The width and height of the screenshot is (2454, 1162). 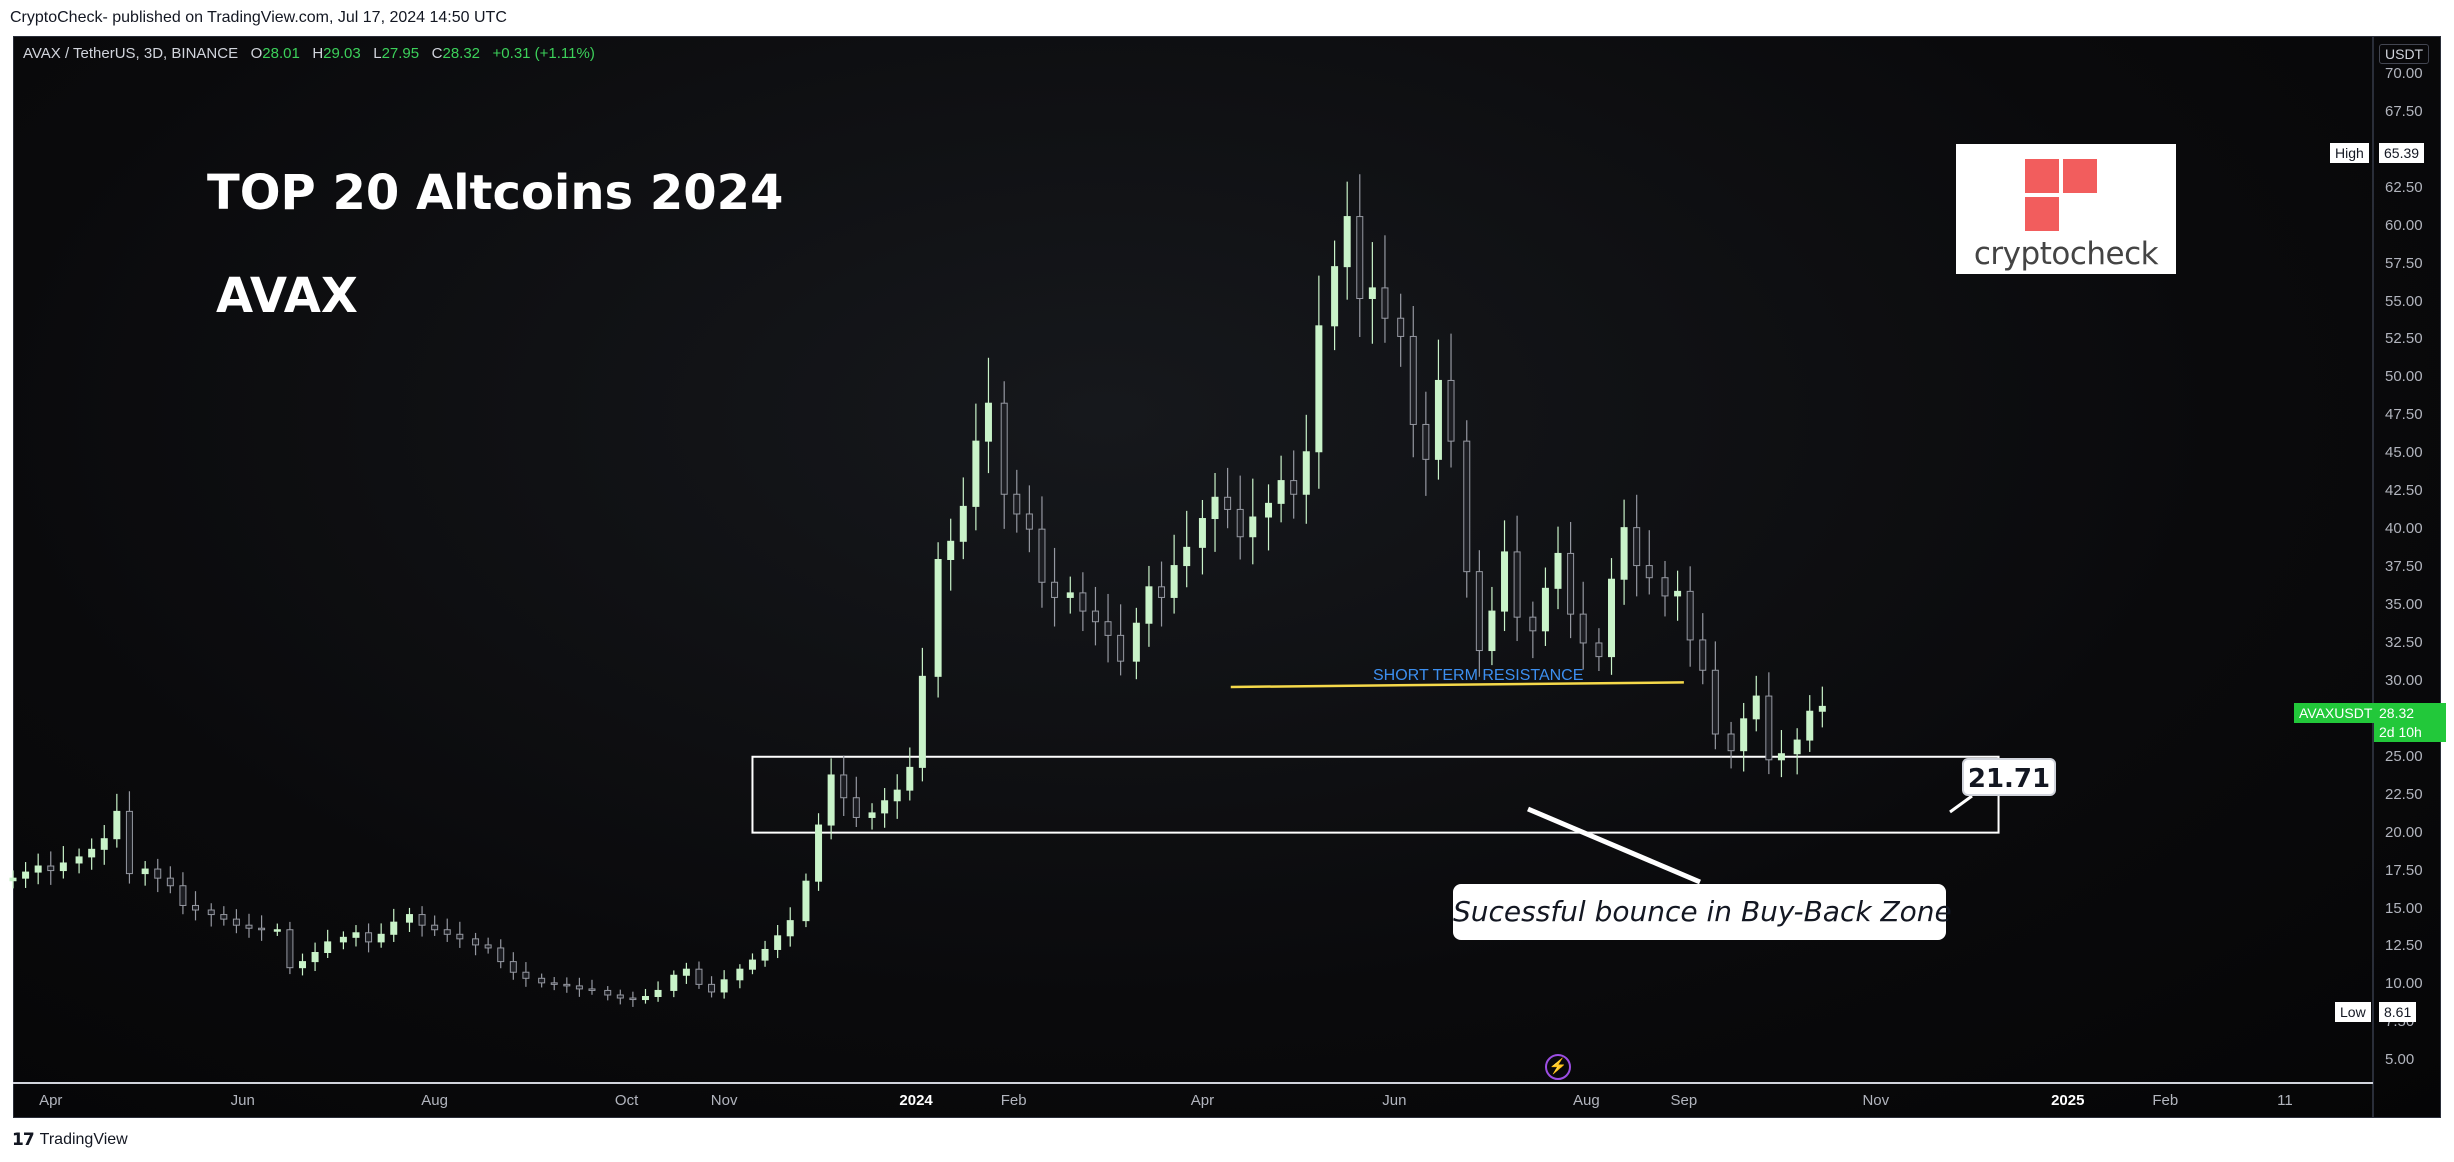 What do you see at coordinates (2009, 777) in the screenshot?
I see `price-label-tag: 21.71` at bounding box center [2009, 777].